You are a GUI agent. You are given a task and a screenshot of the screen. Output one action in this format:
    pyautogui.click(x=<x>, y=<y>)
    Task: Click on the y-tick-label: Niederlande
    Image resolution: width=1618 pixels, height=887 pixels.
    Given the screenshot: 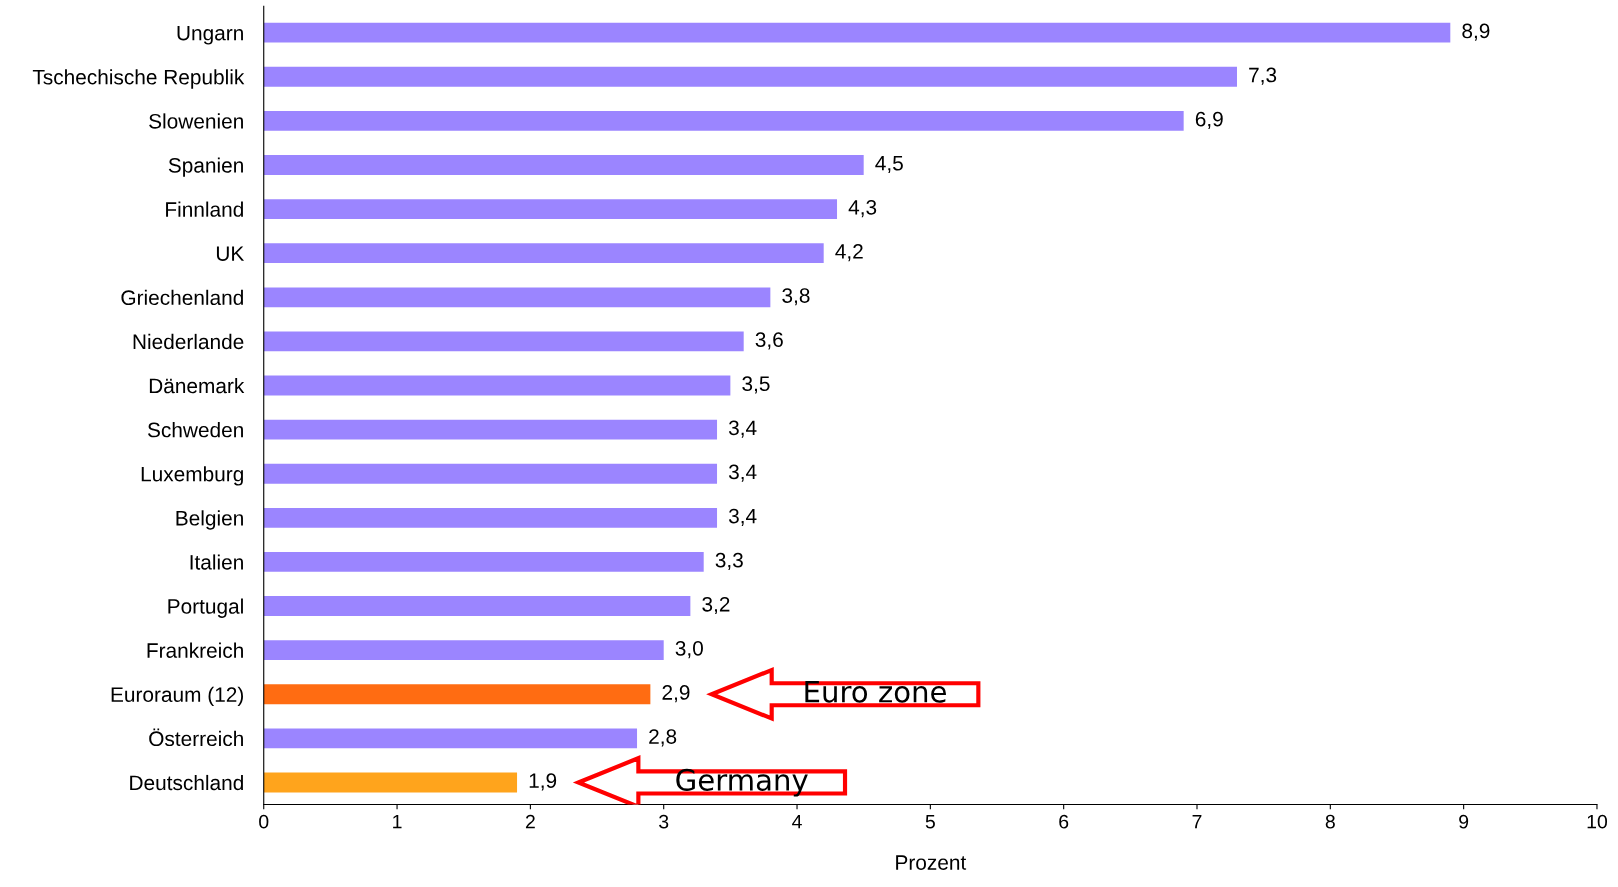 What is the action you would take?
    pyautogui.click(x=188, y=341)
    